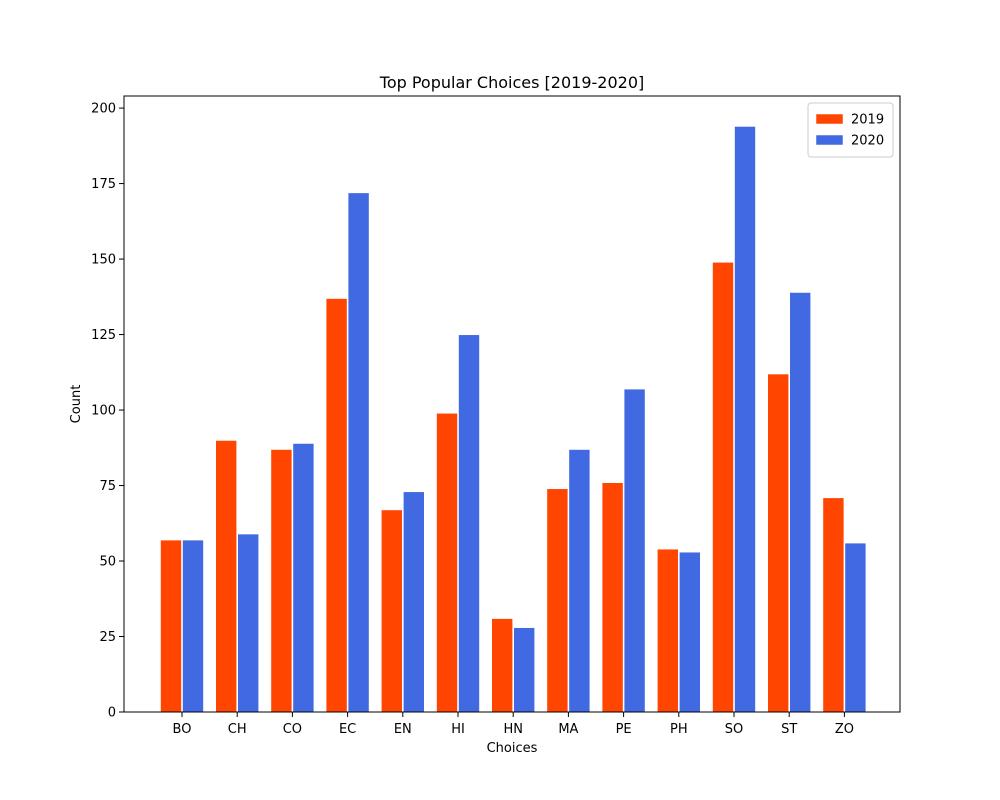 This screenshot has height=800, width=1000. What do you see at coordinates (107, 562) in the screenshot?
I see `y-tick-label: 50` at bounding box center [107, 562].